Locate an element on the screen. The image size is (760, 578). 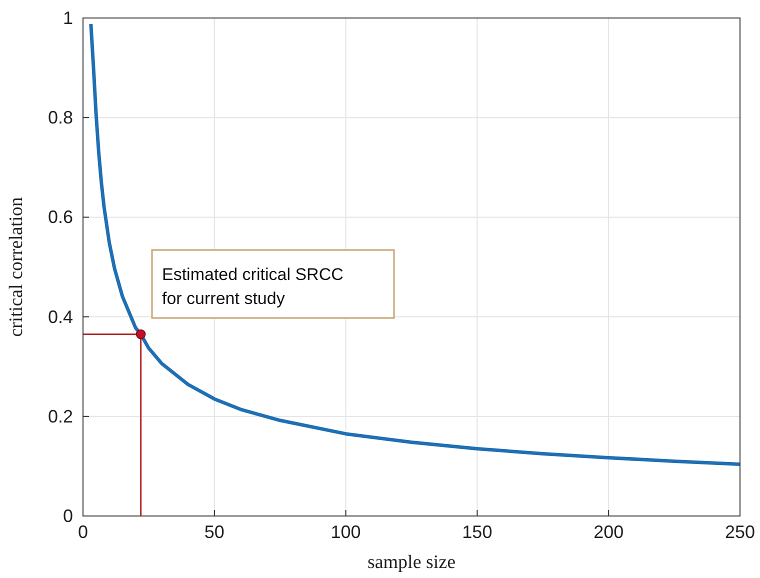
x-tick-label: 100 is located at coordinates (345, 532).